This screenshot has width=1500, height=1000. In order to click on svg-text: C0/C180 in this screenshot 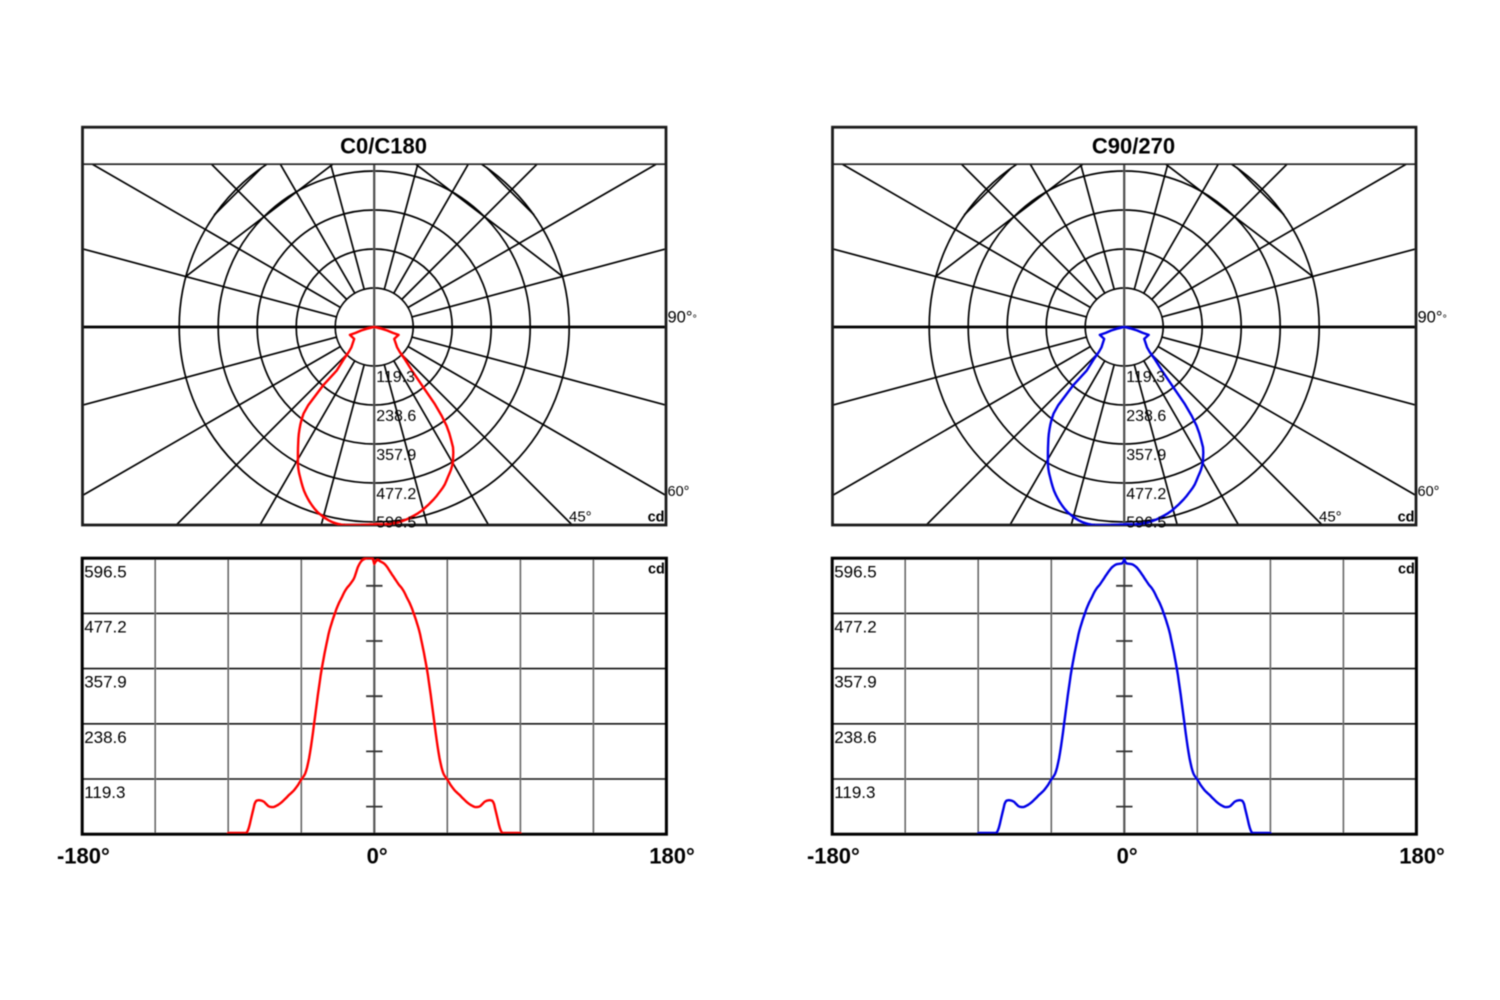, I will do `click(383, 146)`.